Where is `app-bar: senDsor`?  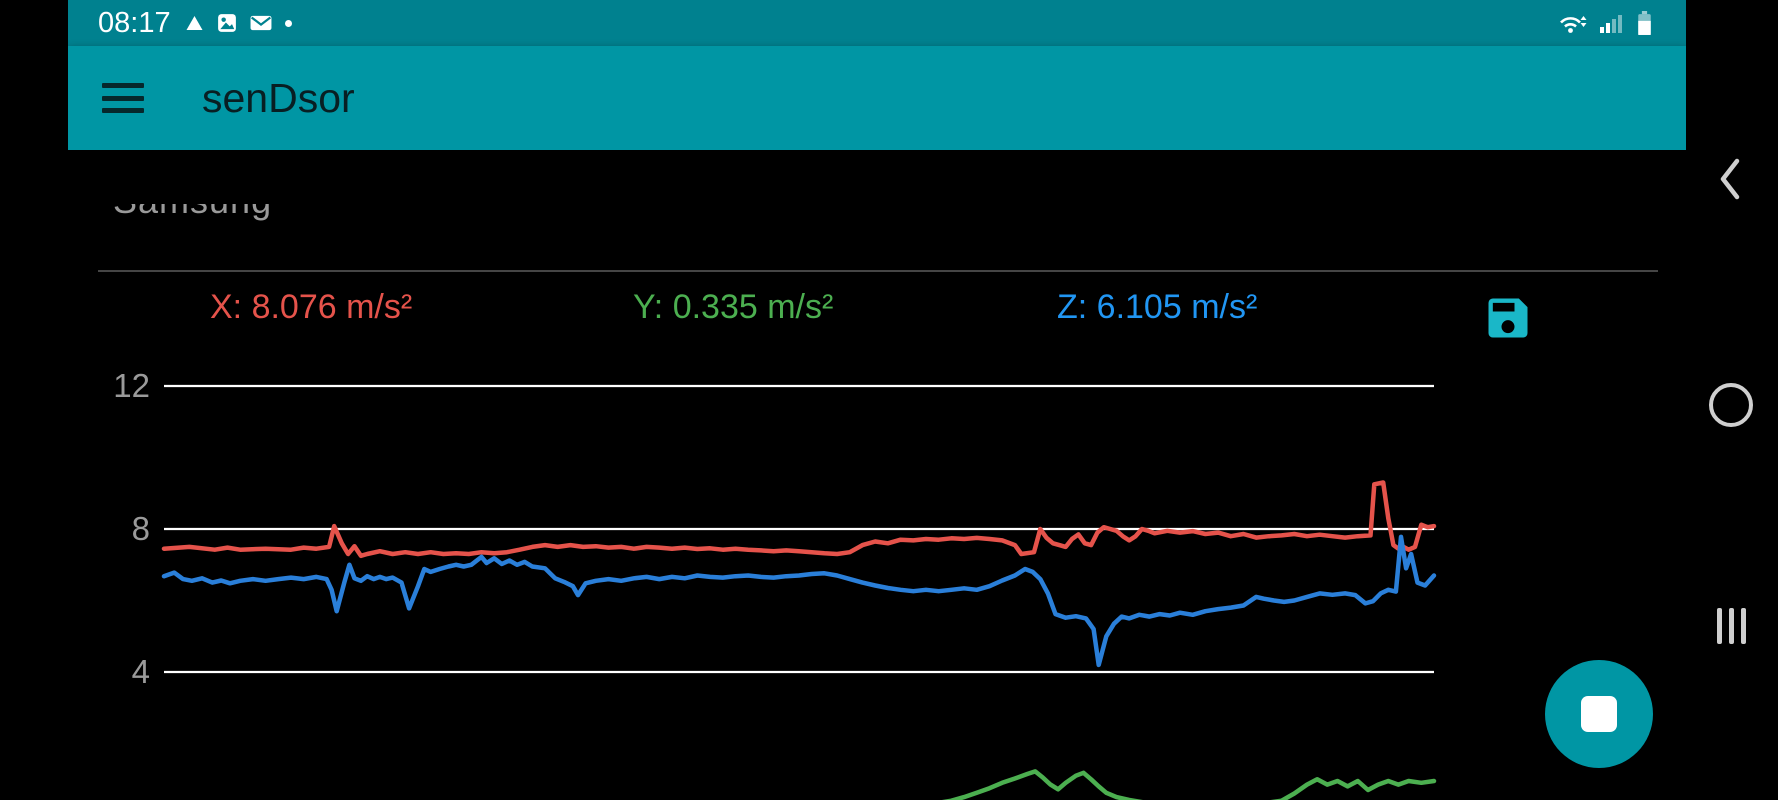 app-bar: senDsor is located at coordinates (877, 98).